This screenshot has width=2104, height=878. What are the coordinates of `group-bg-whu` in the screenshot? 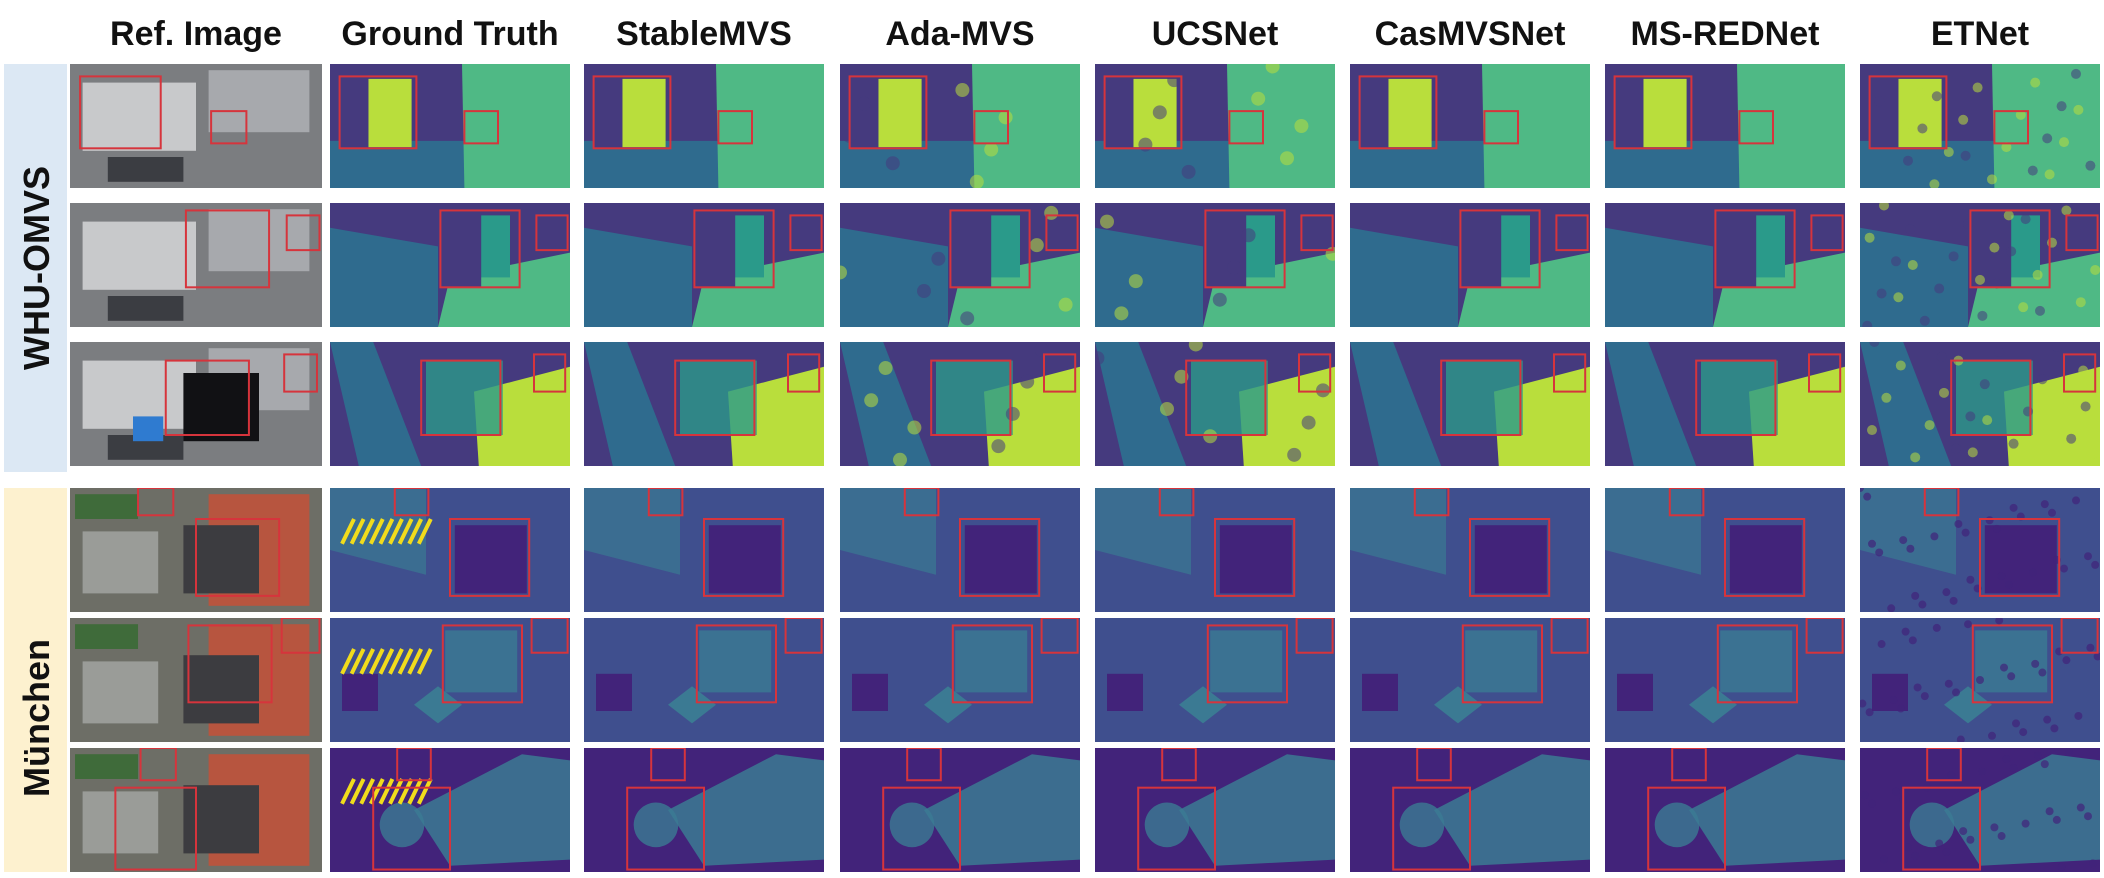 It's located at (35, 268).